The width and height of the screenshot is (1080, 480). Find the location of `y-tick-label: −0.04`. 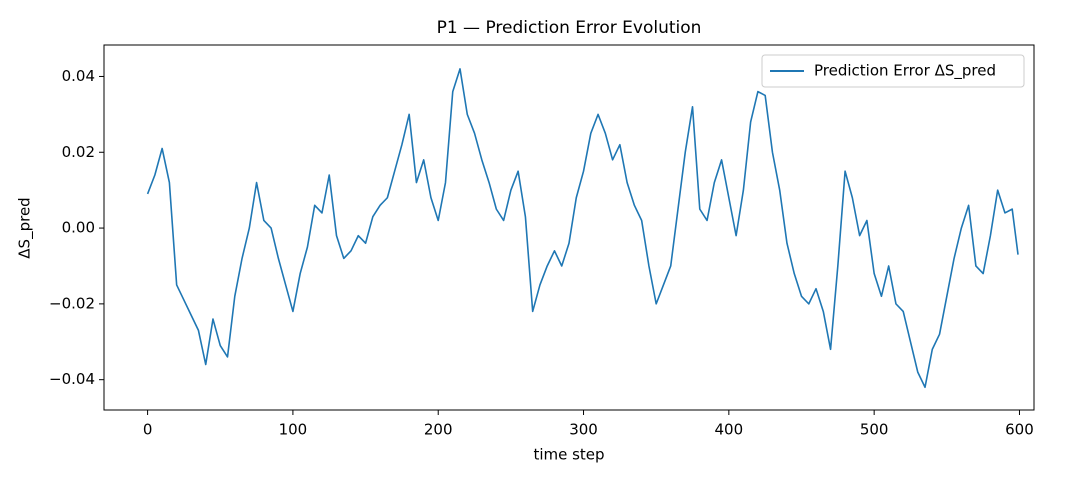

y-tick-label: −0.04 is located at coordinates (72, 379).